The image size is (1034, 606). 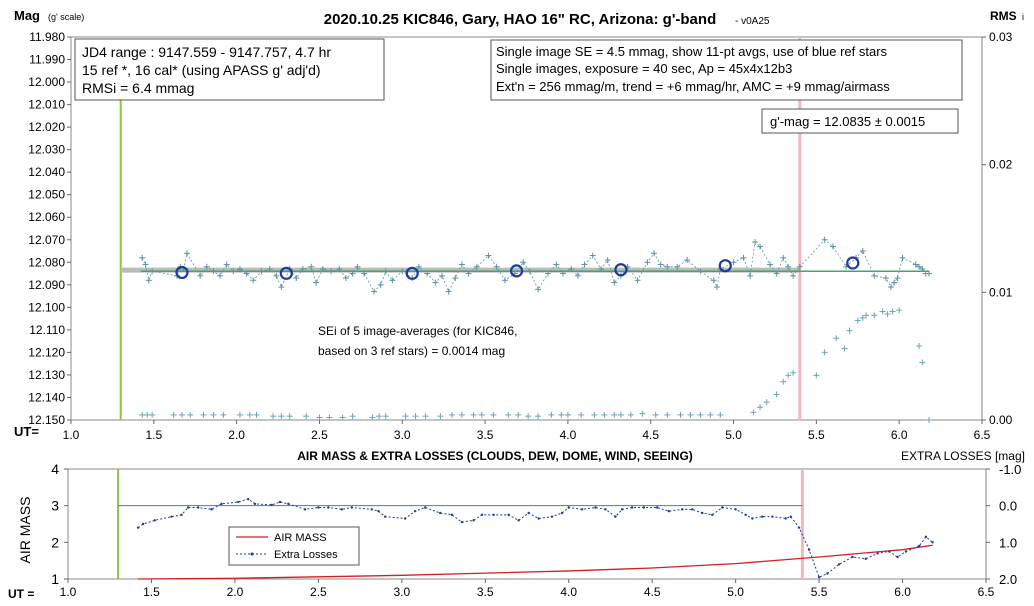 I want to click on top-ytick-label: 12.150, so click(x=46, y=420).